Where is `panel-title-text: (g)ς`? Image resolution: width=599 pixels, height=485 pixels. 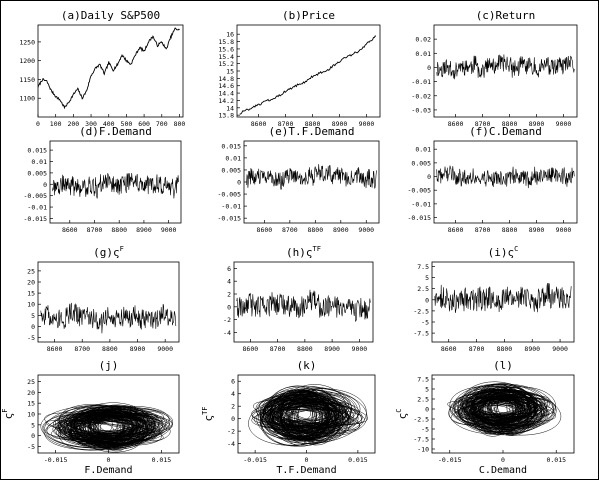
panel-title-text: (g)ς is located at coordinates (106, 252).